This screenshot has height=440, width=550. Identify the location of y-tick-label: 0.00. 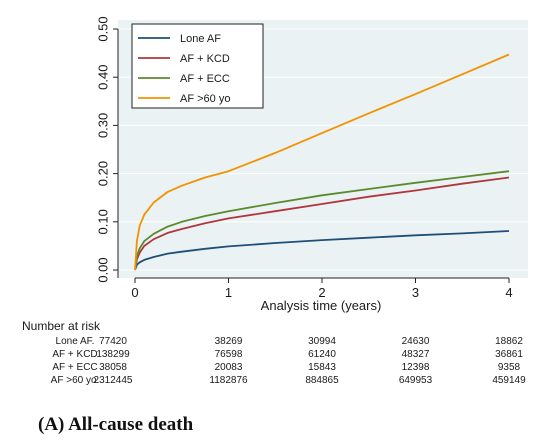
(102, 269).